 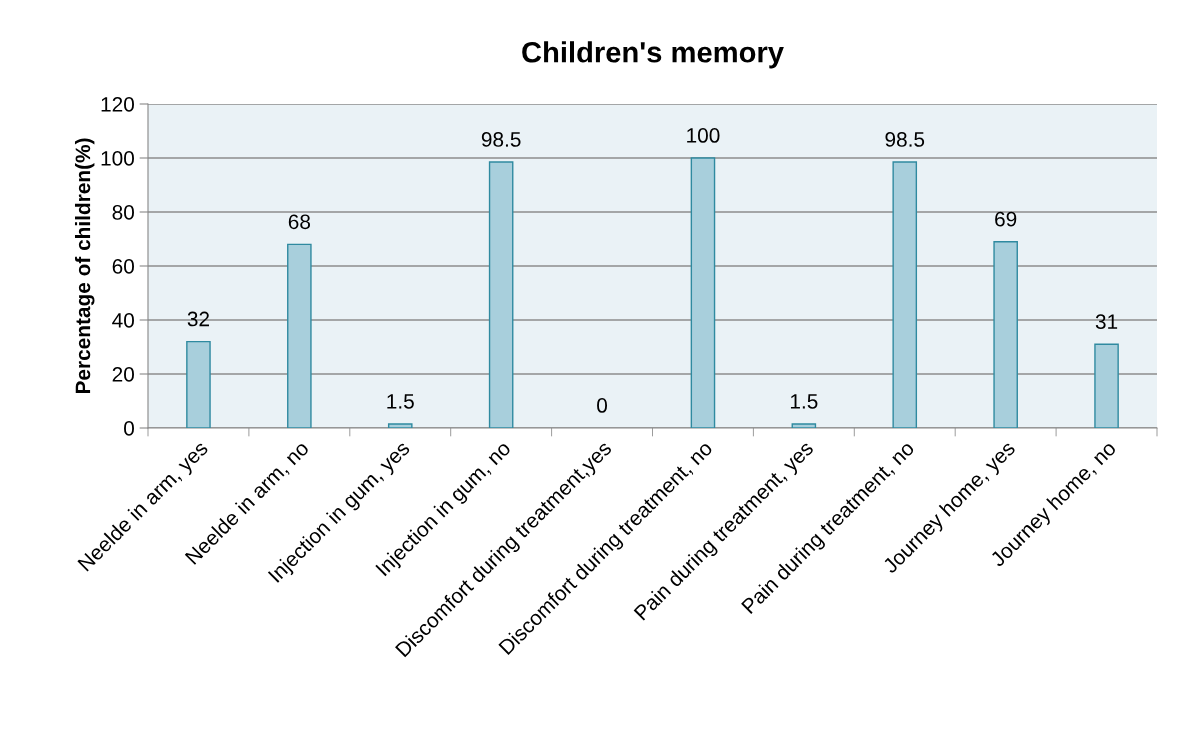 I want to click on y-tick-label: 100, so click(x=117, y=158).